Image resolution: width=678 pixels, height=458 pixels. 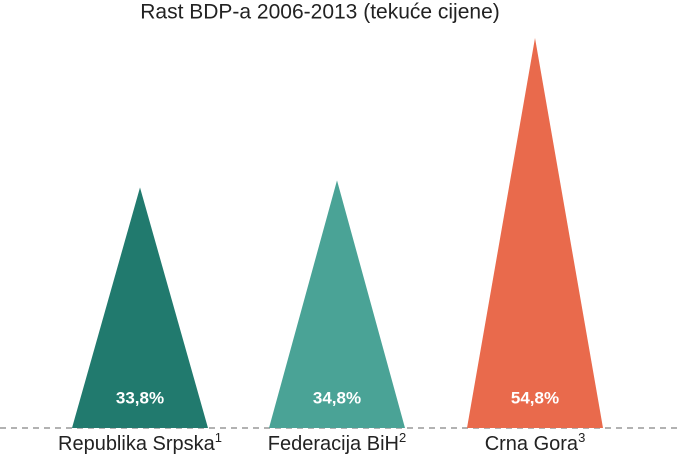 What do you see at coordinates (218, 437) in the screenshot?
I see `footnote-mark: 1` at bounding box center [218, 437].